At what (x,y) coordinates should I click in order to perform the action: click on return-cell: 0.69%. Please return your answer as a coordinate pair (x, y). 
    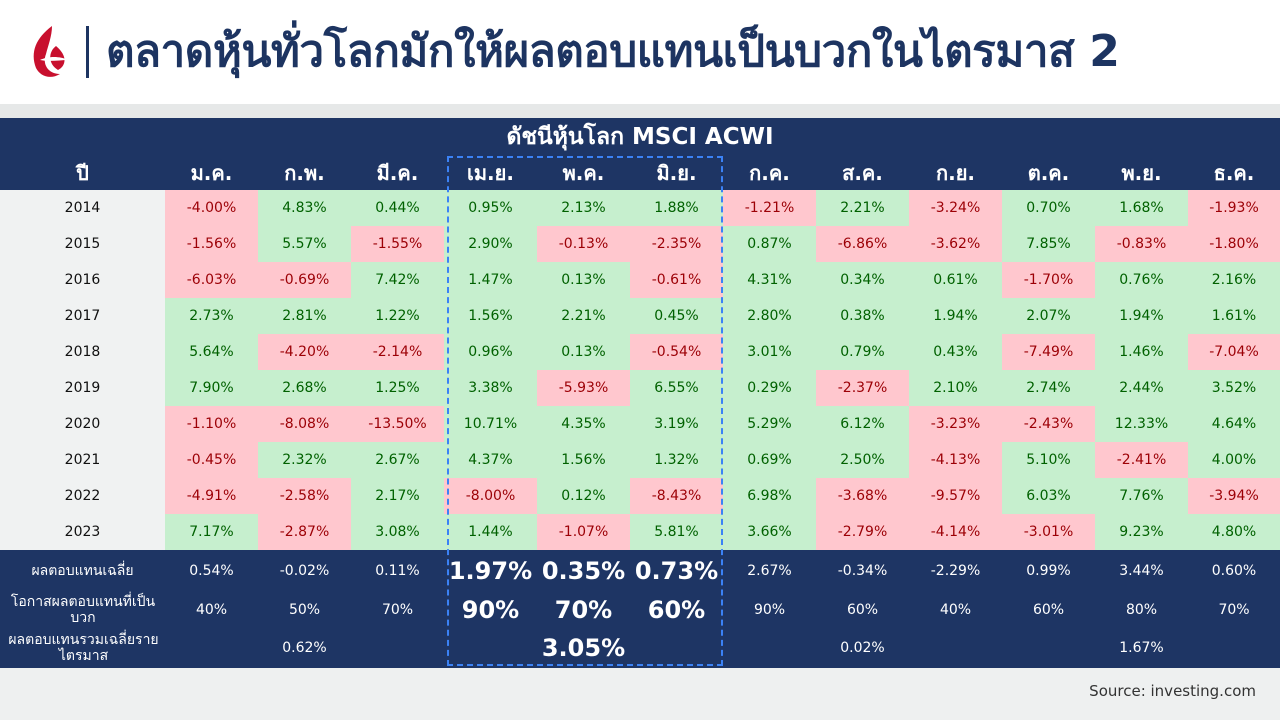
    Looking at the image, I should click on (769, 460).